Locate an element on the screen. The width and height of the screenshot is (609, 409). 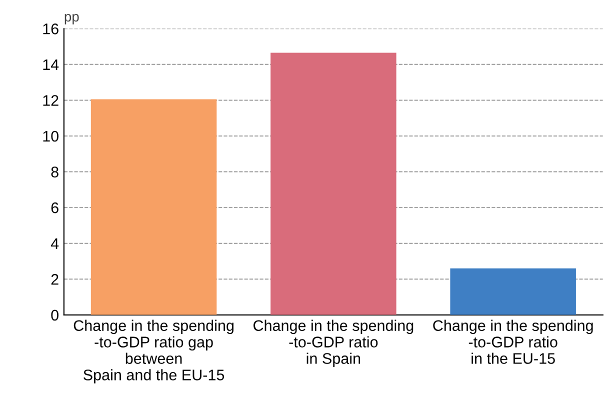
y-tick-label: 4 is located at coordinates (54, 243).